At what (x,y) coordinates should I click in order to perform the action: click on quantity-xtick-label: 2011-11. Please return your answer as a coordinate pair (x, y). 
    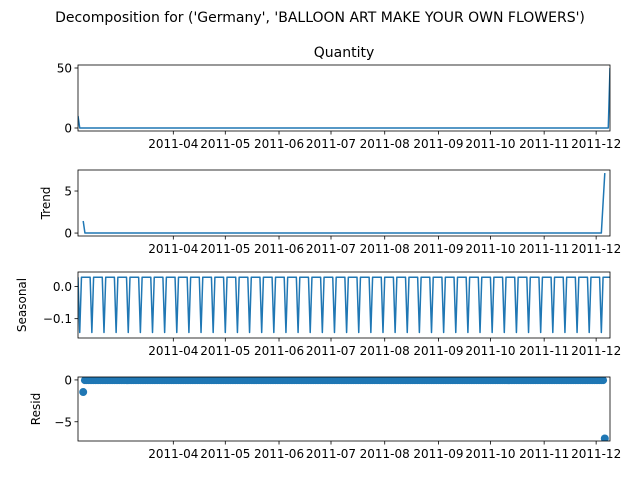
    Looking at the image, I should click on (544, 144).